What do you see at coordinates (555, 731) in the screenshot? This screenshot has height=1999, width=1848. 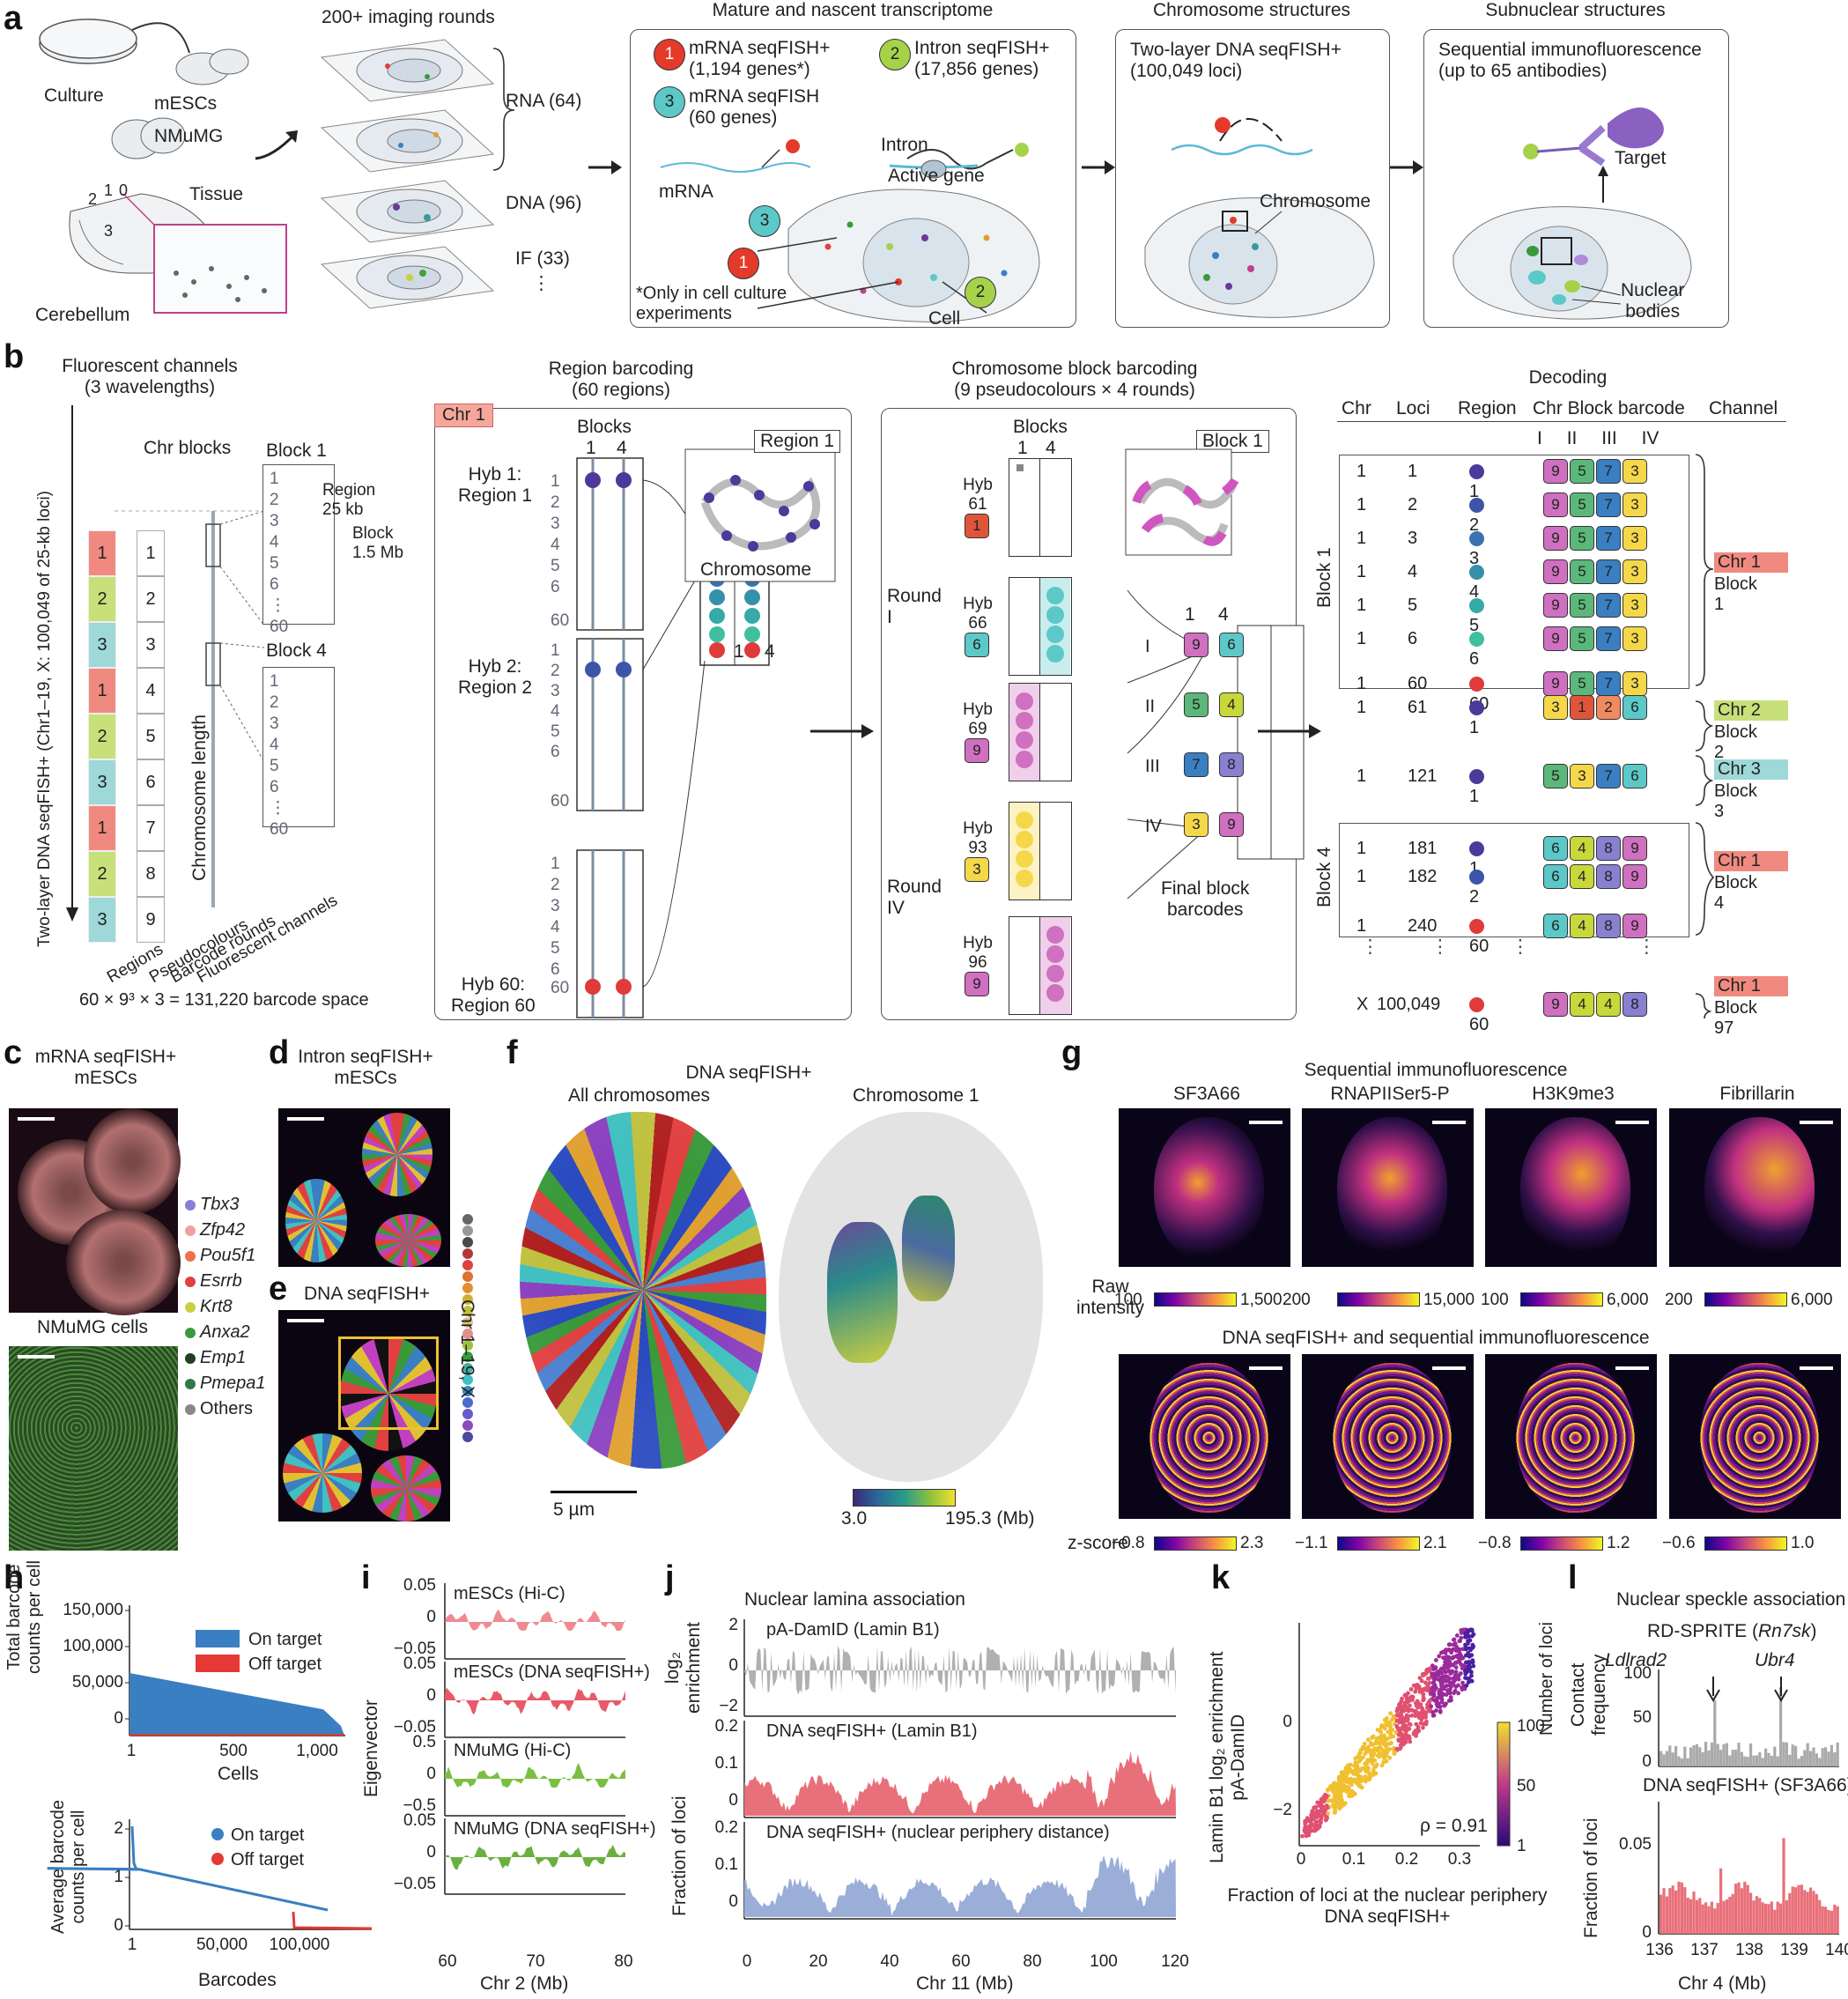 I see `svg-text: 5` at bounding box center [555, 731].